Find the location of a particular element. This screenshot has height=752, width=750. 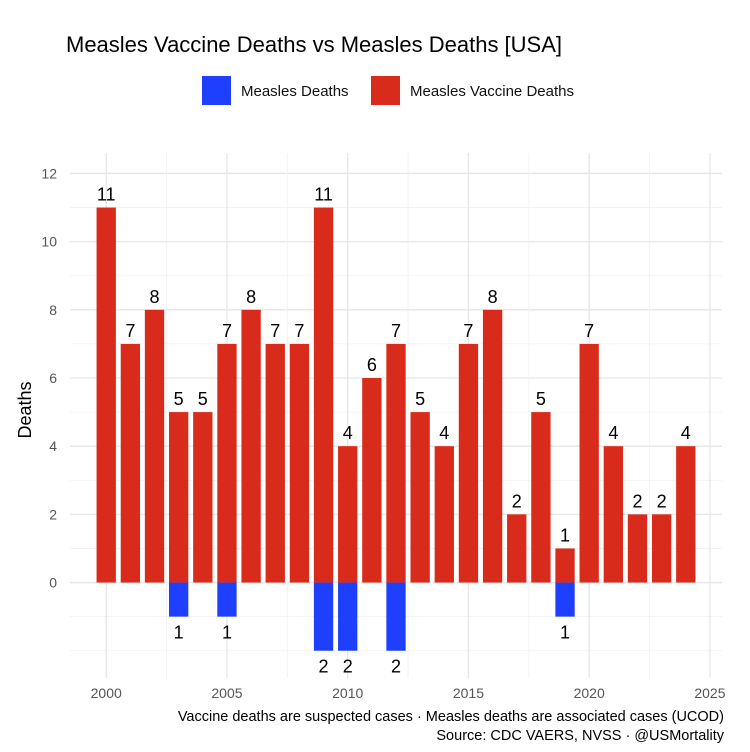

y-tick-label: 2 is located at coordinates (53, 514).